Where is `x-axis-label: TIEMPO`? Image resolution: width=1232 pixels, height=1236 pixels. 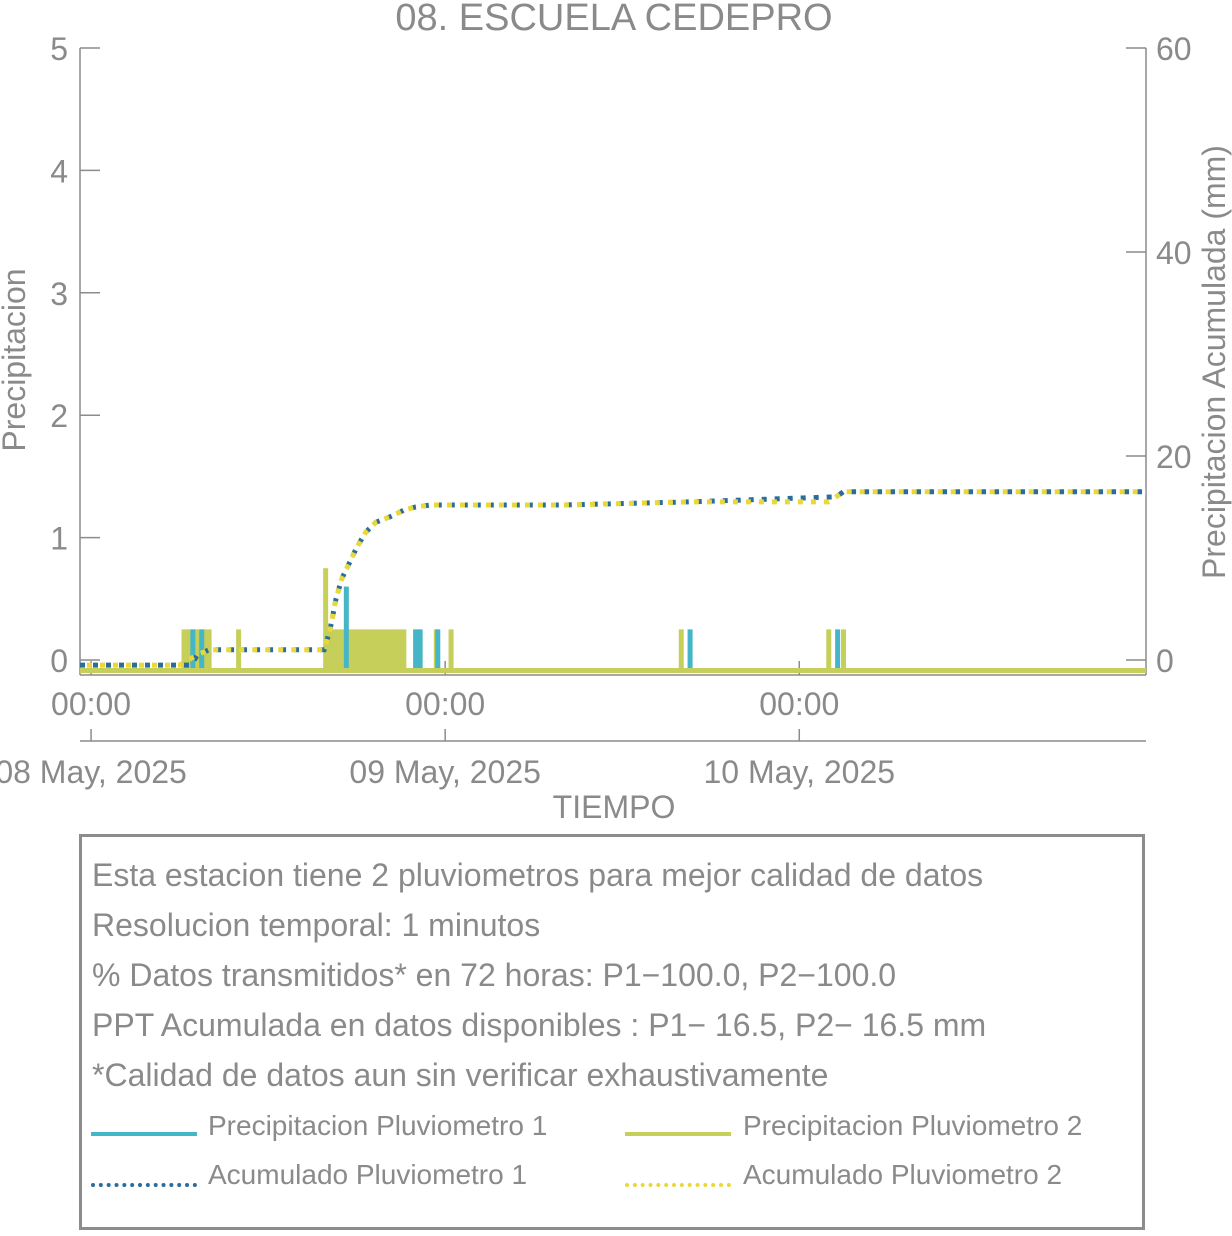 x-axis-label: TIEMPO is located at coordinates (614, 807).